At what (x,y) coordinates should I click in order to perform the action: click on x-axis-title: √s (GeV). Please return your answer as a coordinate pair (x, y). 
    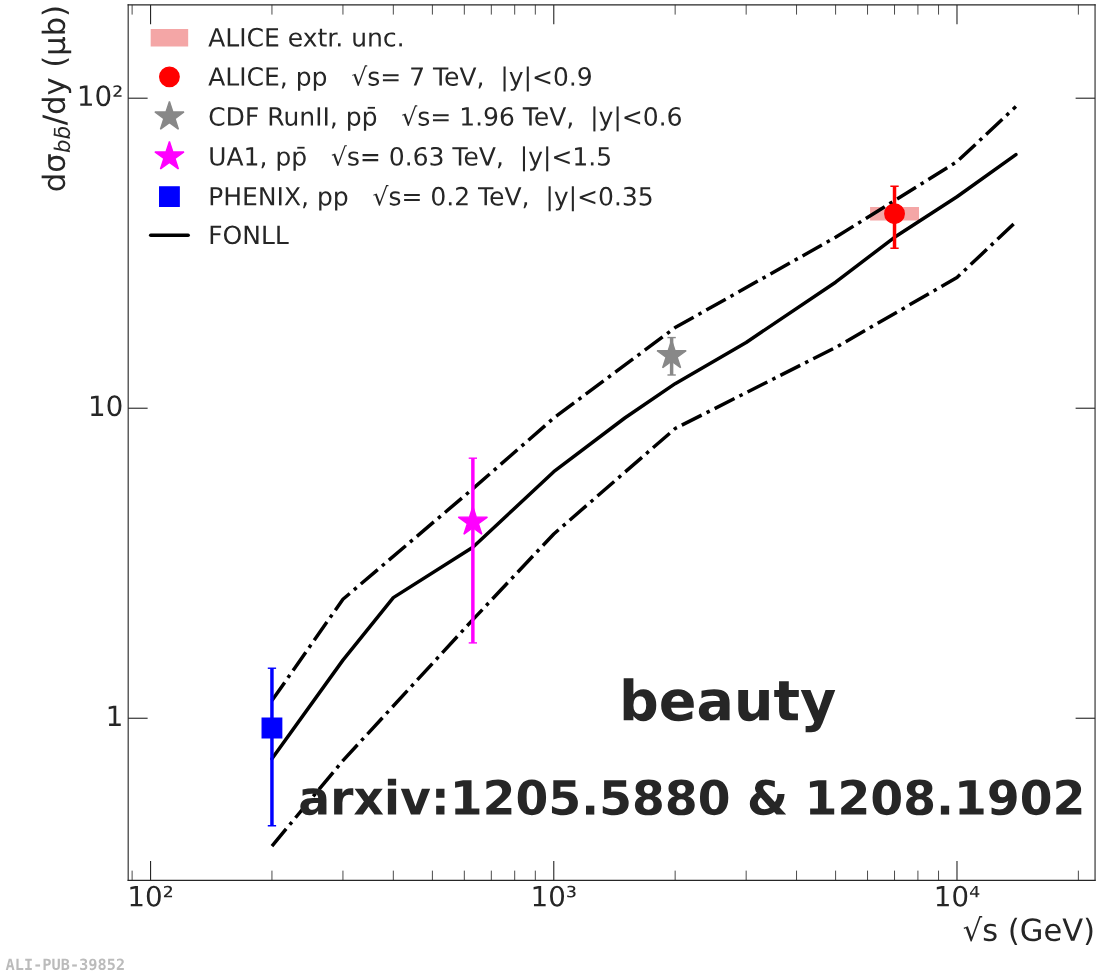
    Looking at the image, I should click on (1028, 930).